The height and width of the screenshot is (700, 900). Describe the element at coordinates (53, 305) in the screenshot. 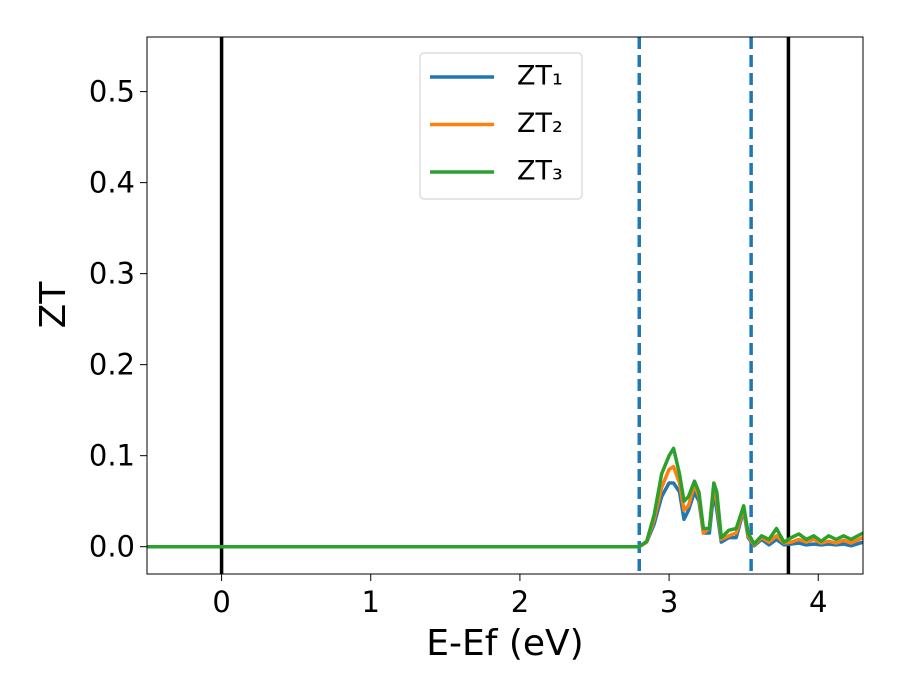

I see `y-axis-label: ZT` at that location.